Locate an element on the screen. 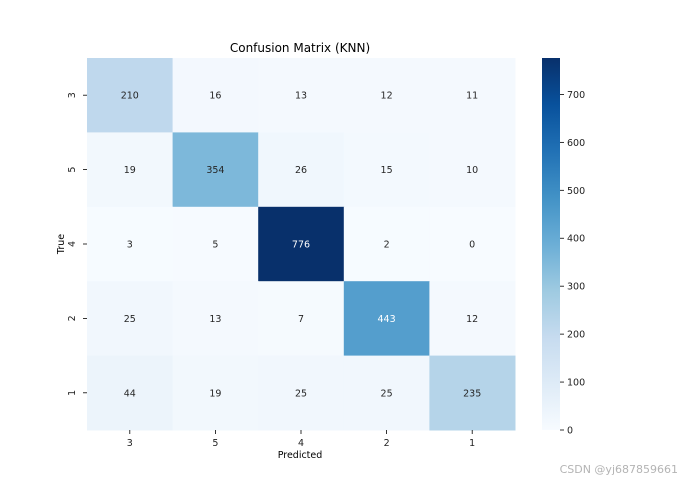  cell-value-label: 776 is located at coordinates (301, 245).